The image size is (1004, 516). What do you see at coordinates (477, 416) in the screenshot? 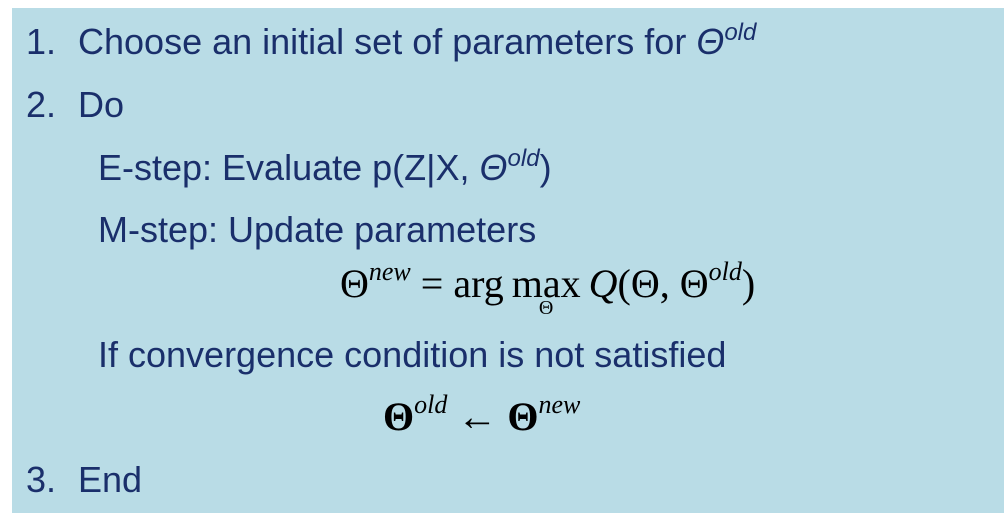
I see `left-arrow: ←` at bounding box center [477, 416].